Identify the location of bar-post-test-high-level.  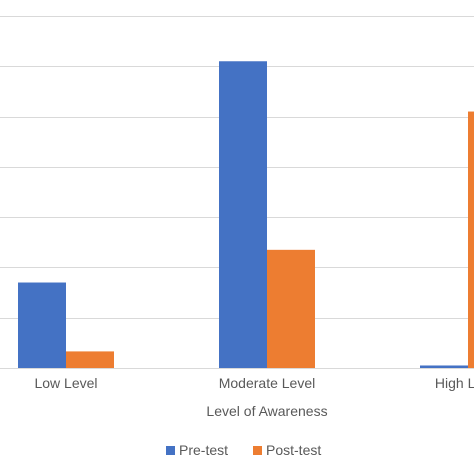
(471, 240).